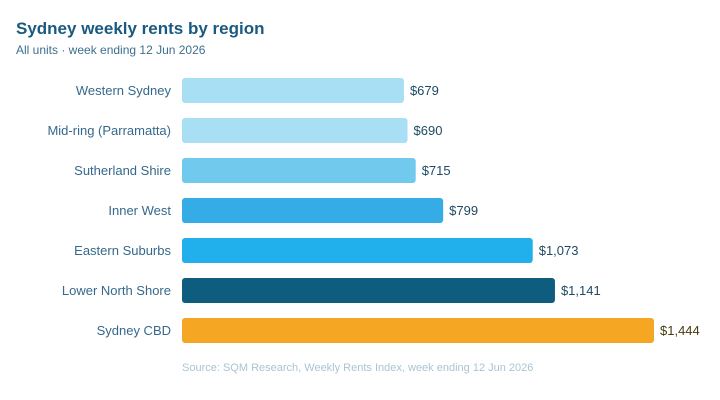 The height and width of the screenshot is (400, 720). What do you see at coordinates (139, 210) in the screenshot?
I see `category-label: Inner West` at bounding box center [139, 210].